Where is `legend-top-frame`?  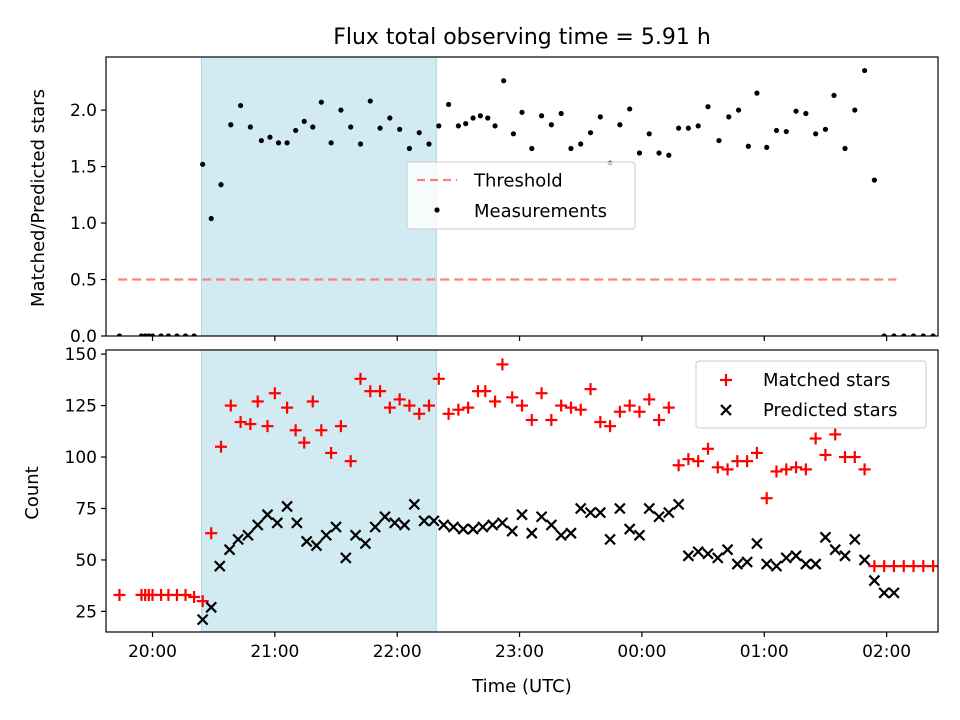 legend-top-frame is located at coordinates (521, 195).